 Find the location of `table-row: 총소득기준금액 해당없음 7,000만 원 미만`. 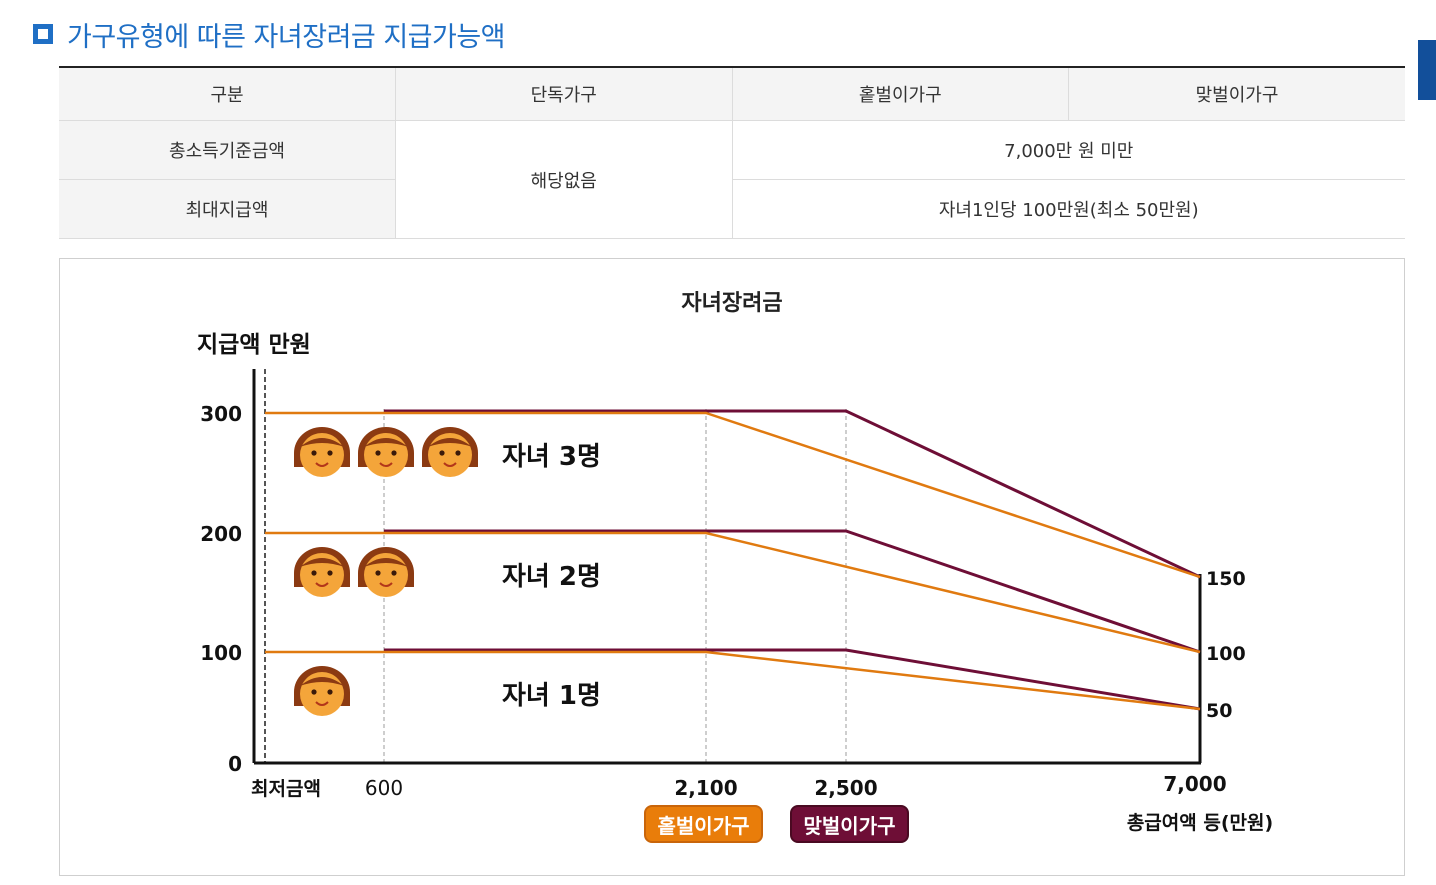

table-row: 총소득기준금액 해당없음 7,000만 원 미만 is located at coordinates (732, 179).